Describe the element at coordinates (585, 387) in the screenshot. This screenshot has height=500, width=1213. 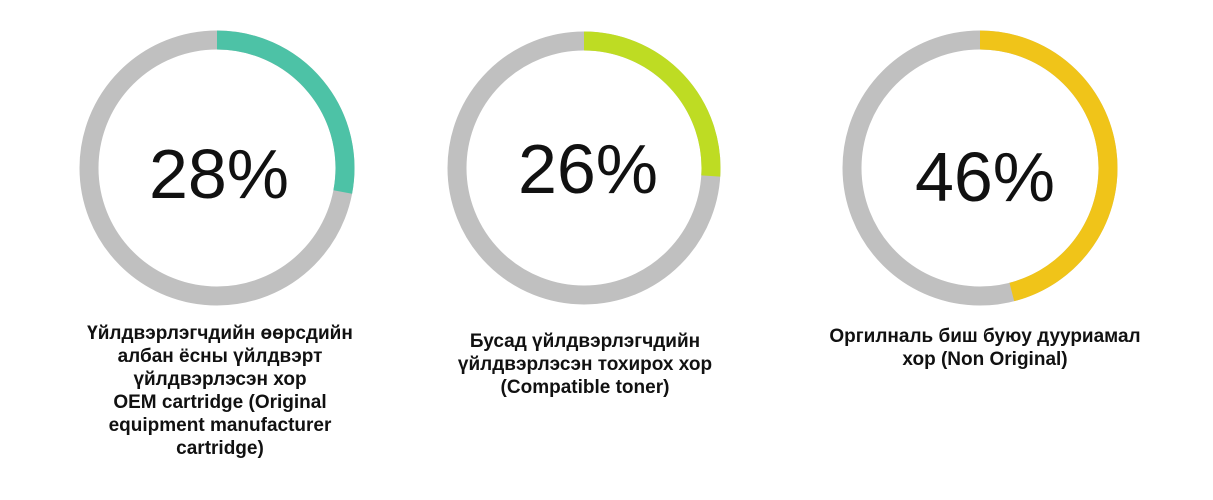
I see `caption-line: (Compatible toner)` at that location.